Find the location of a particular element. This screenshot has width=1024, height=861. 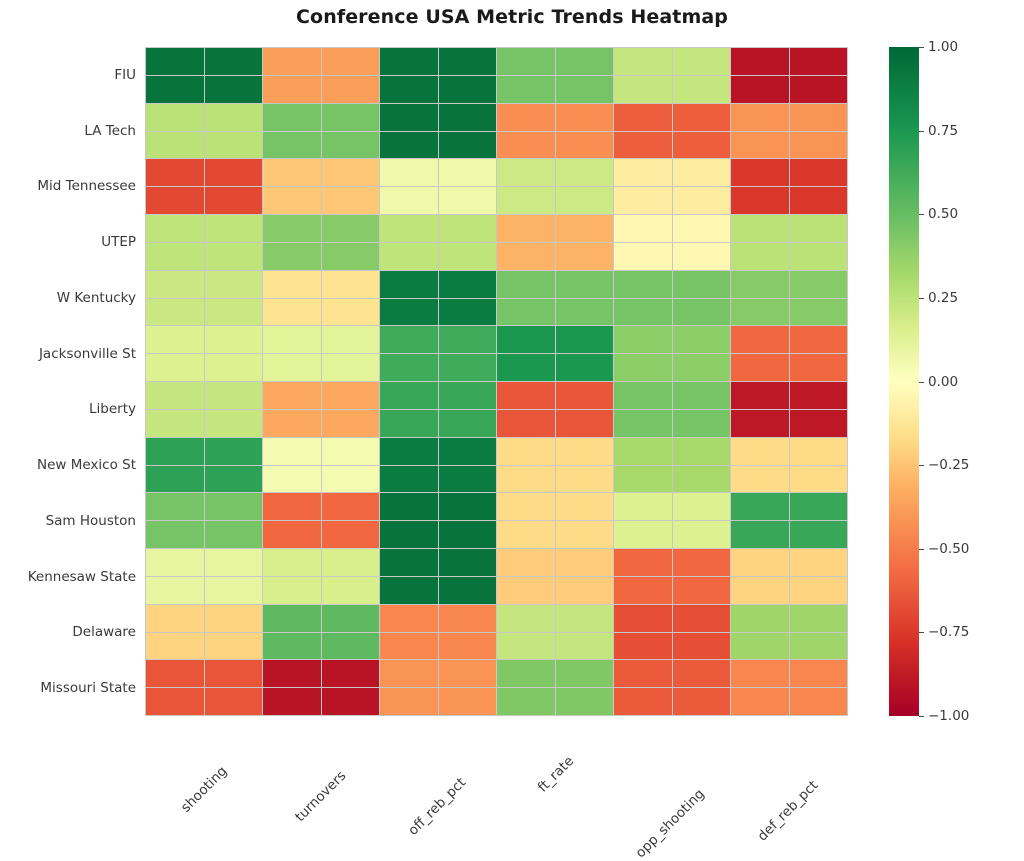

y-tick-label: LA Tech is located at coordinates (110, 130).